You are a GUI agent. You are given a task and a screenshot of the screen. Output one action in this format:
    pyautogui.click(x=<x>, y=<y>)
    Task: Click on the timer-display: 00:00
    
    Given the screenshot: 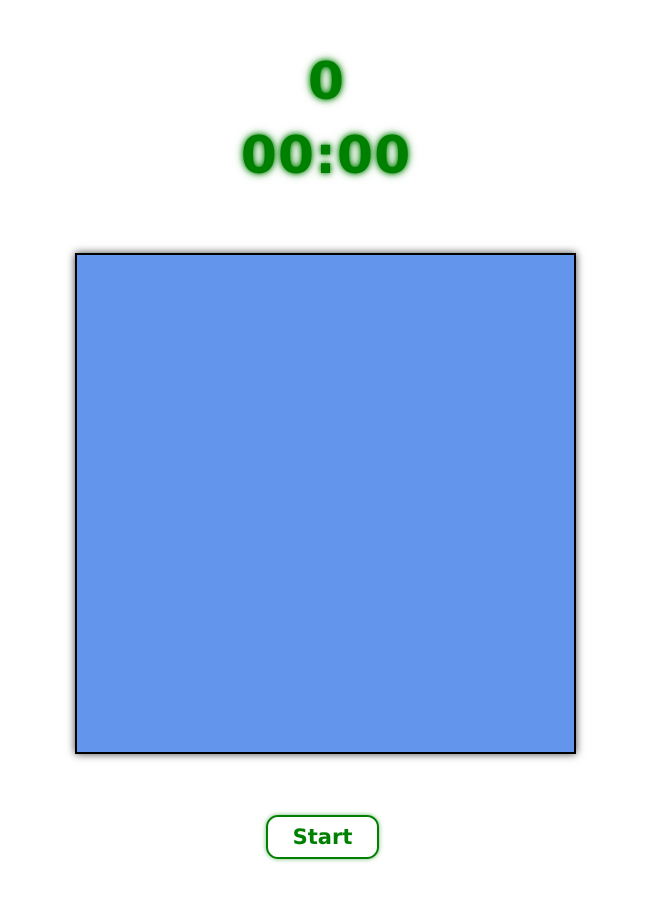 What is the action you would take?
    pyautogui.click(x=326, y=156)
    